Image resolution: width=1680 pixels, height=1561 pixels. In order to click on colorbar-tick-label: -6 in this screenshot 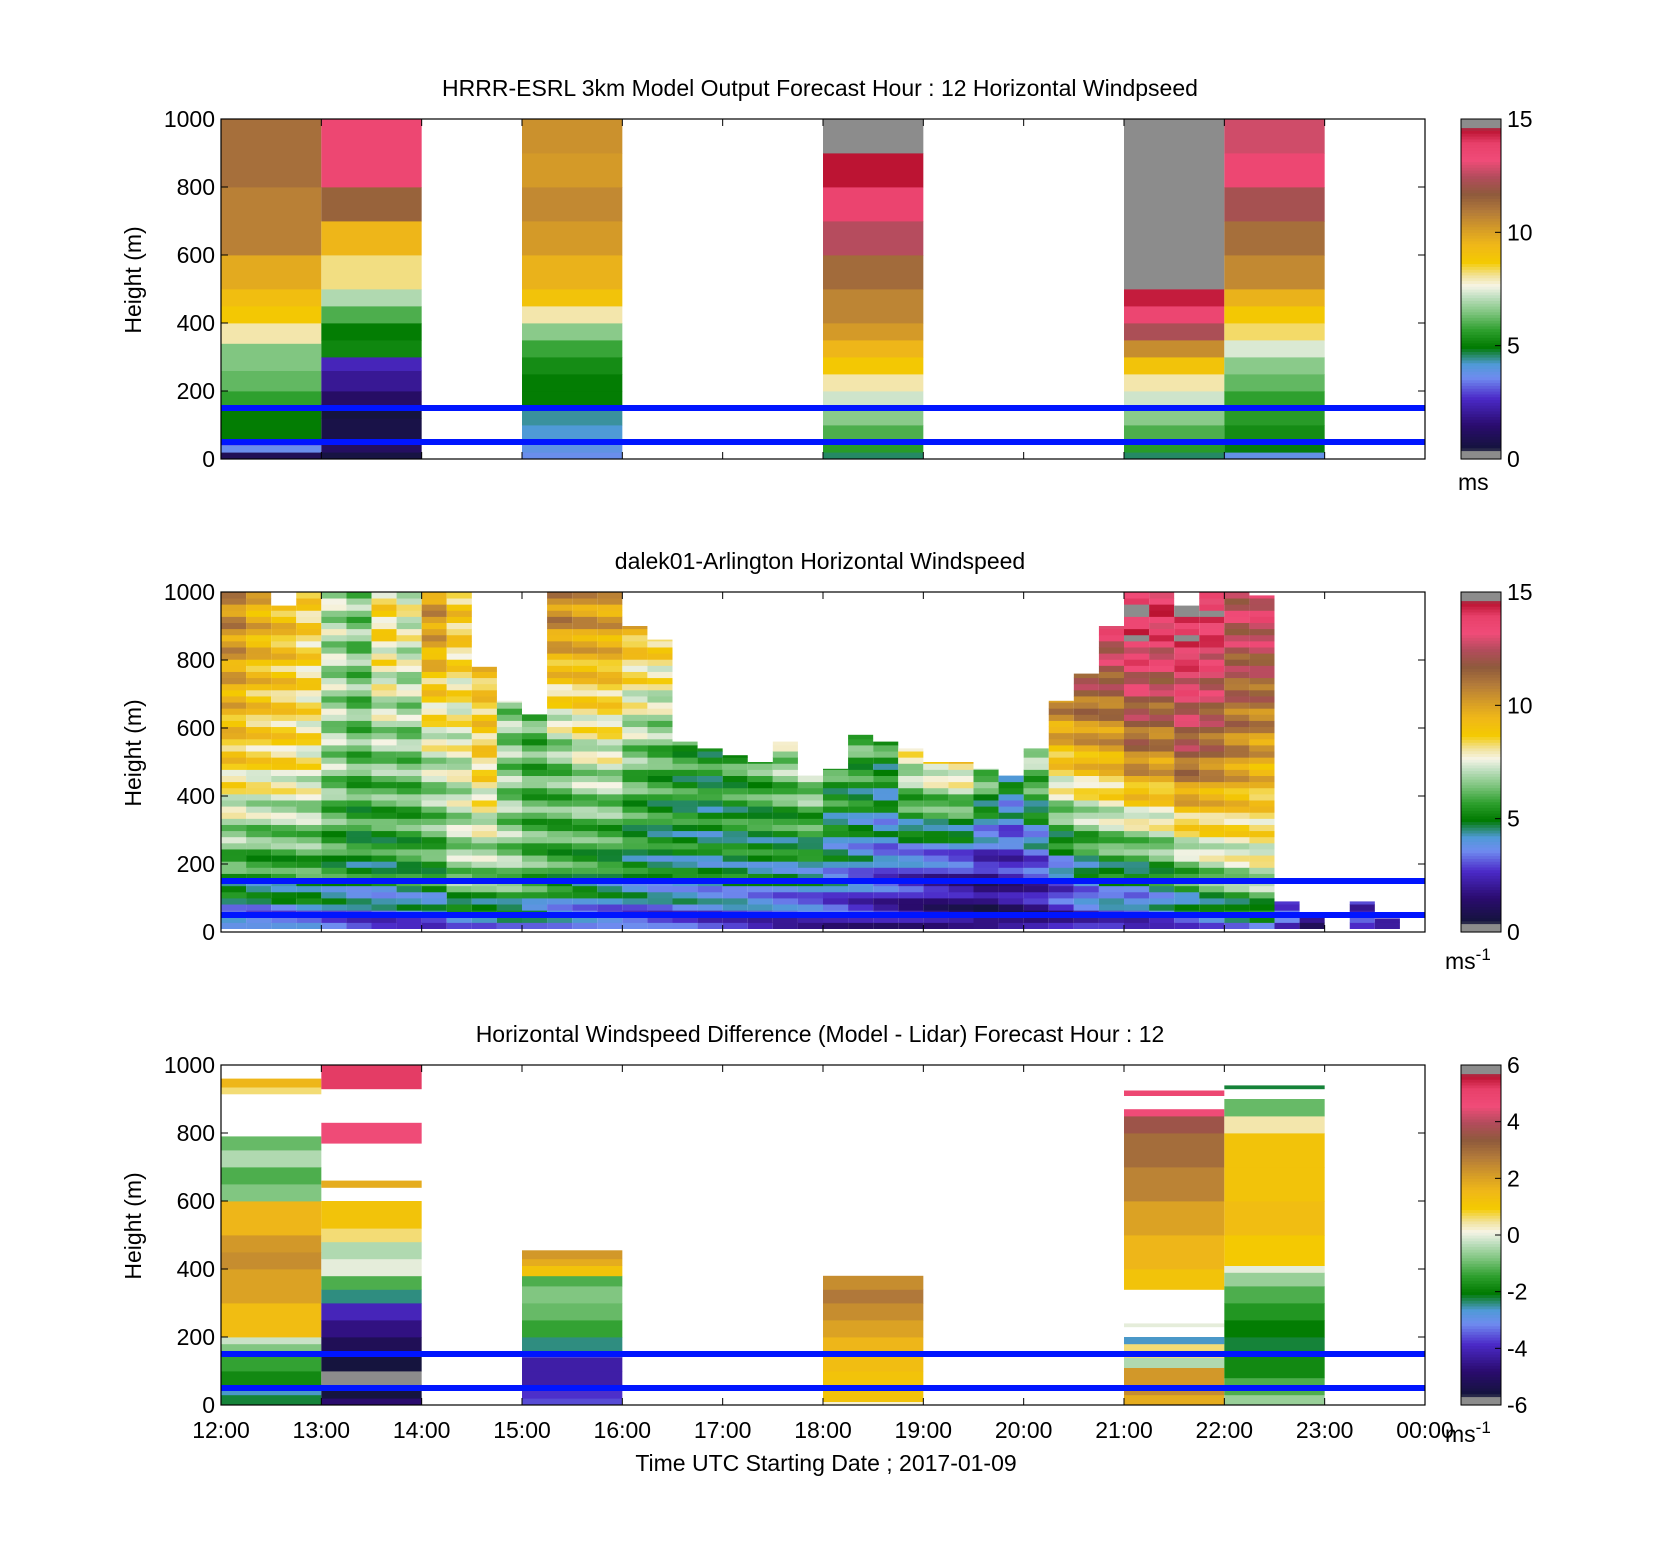, I will do `click(1517, 1405)`.